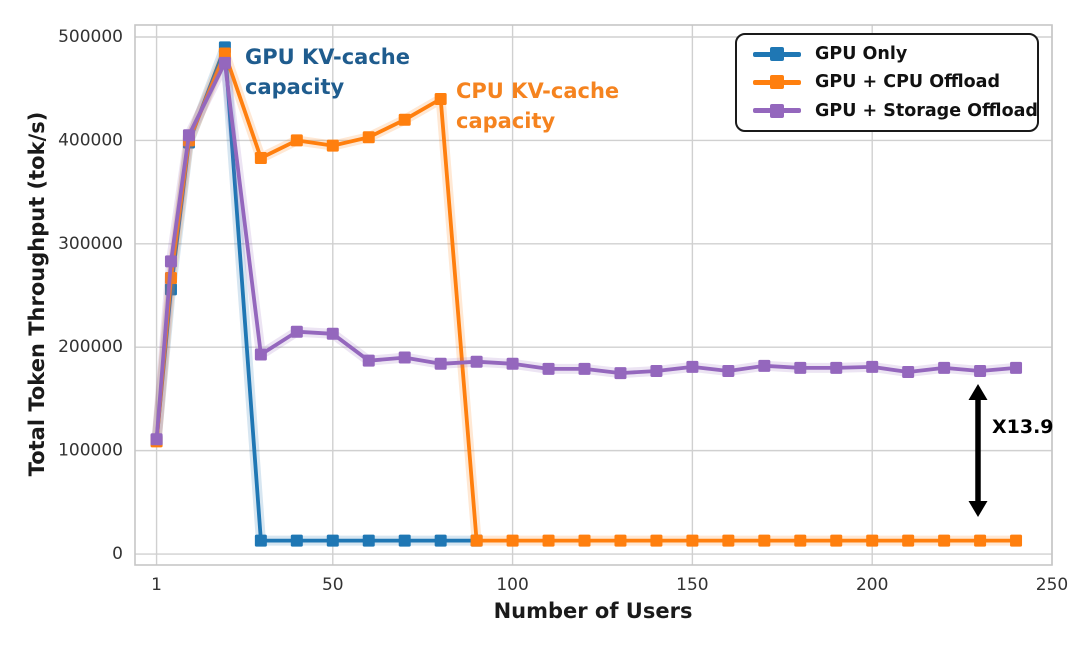  What do you see at coordinates (295, 87) in the screenshot?
I see `annotation-gpu-kv-cache-line2: capacity` at bounding box center [295, 87].